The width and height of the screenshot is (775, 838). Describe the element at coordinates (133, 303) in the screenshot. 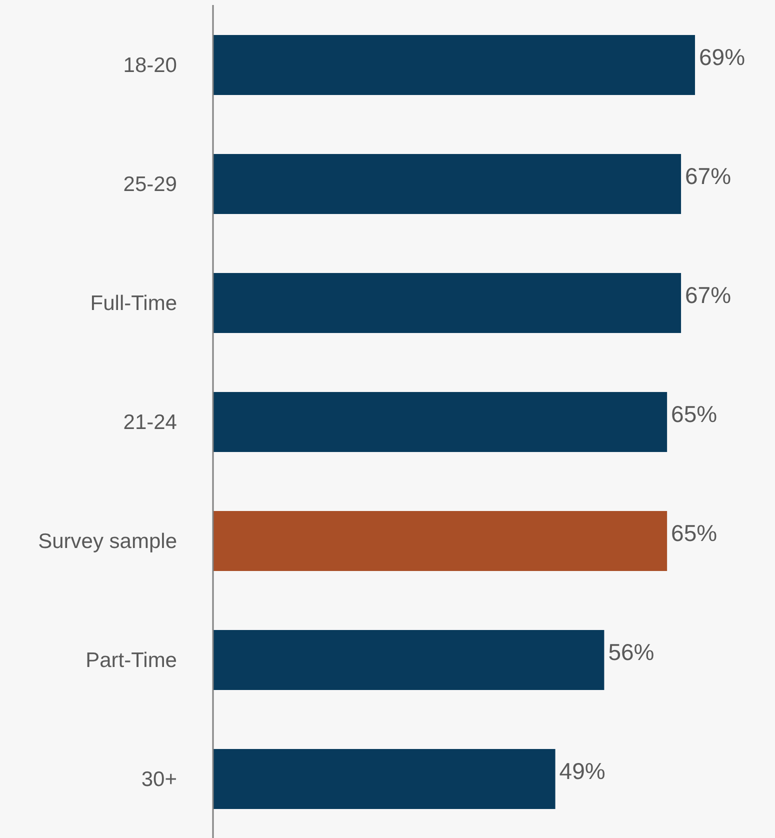

I see `y-tick-label: Full-Time` at that location.